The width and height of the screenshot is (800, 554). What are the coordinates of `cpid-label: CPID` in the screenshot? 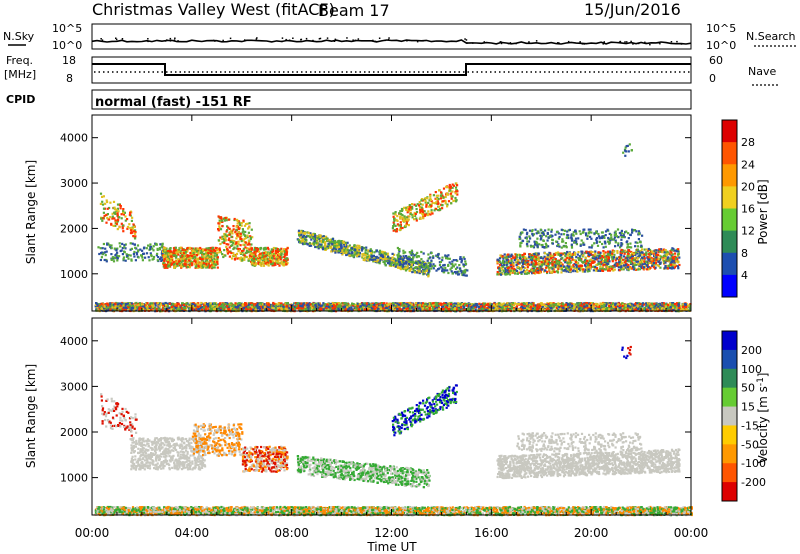 It's located at (20, 99).